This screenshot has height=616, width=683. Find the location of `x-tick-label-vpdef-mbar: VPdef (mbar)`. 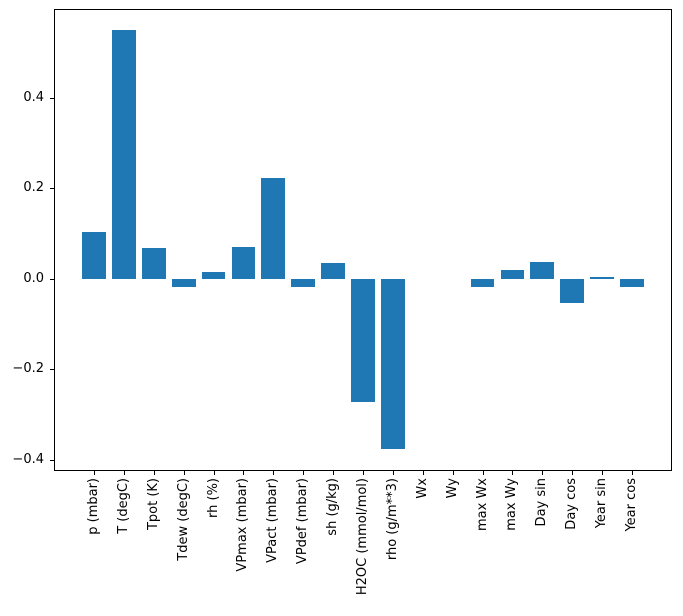

x-tick-label-vpdef-mbar: VPdef (mbar) is located at coordinates (302, 521).